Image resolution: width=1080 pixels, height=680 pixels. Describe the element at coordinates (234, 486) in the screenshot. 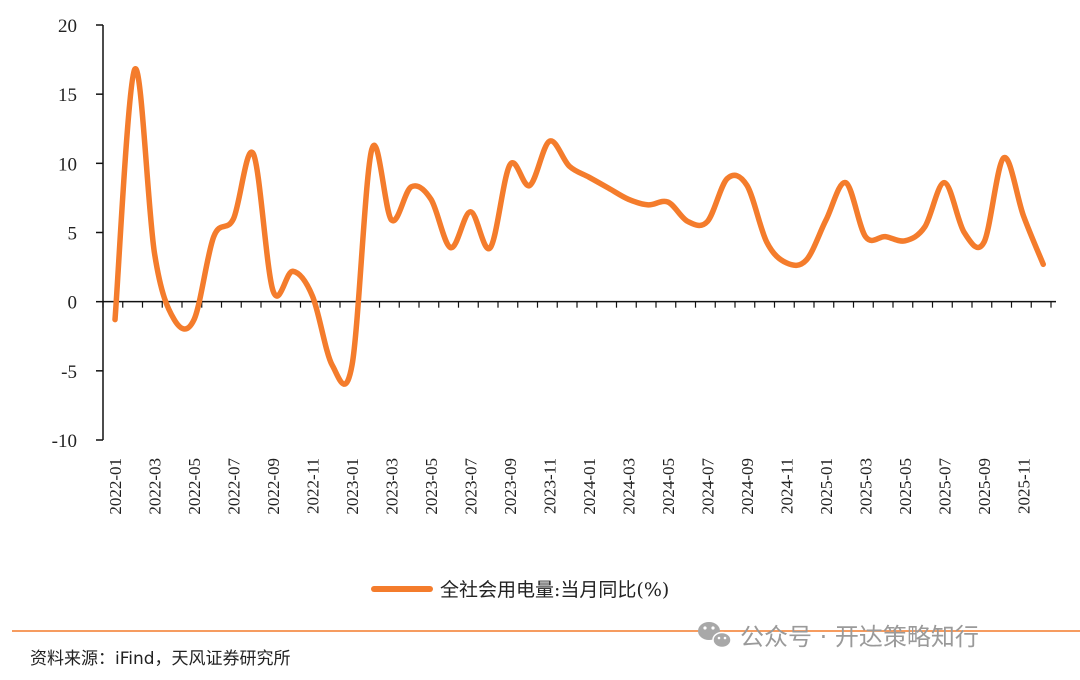

I see `x-tick-label: 2022-07` at that location.